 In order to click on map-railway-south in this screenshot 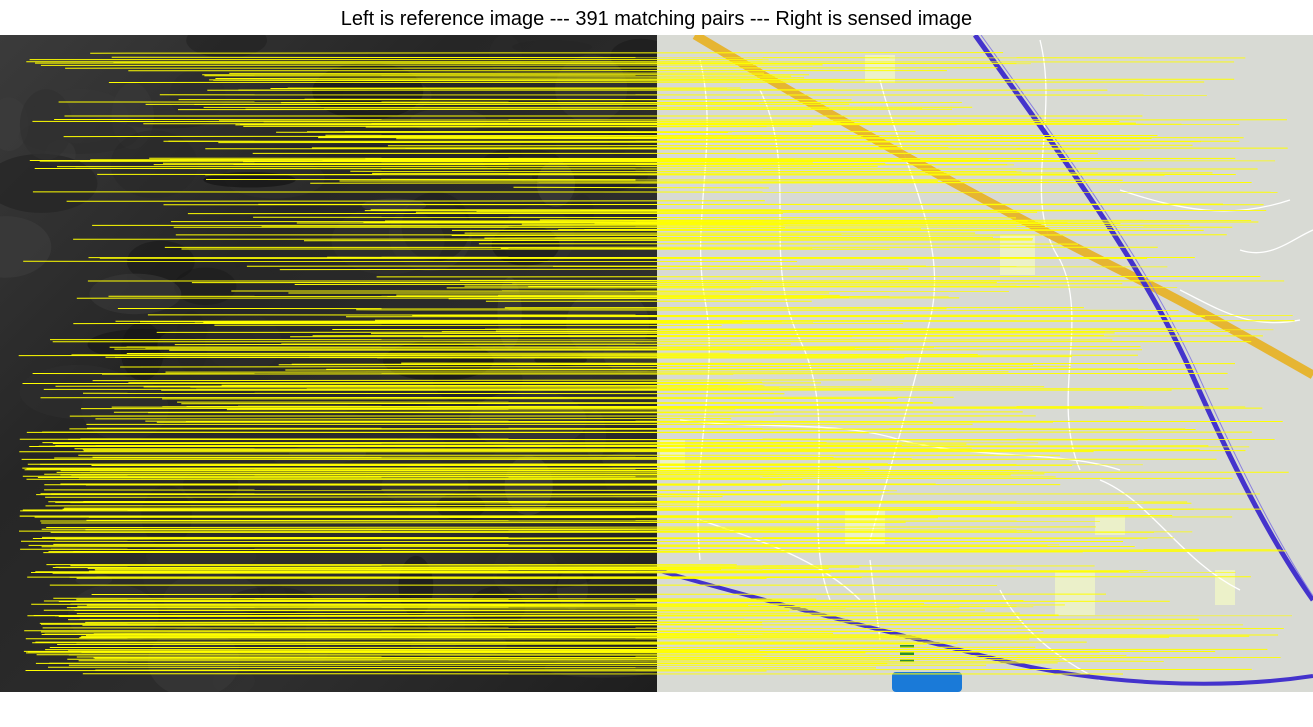, I will do `click(985, 627)`.